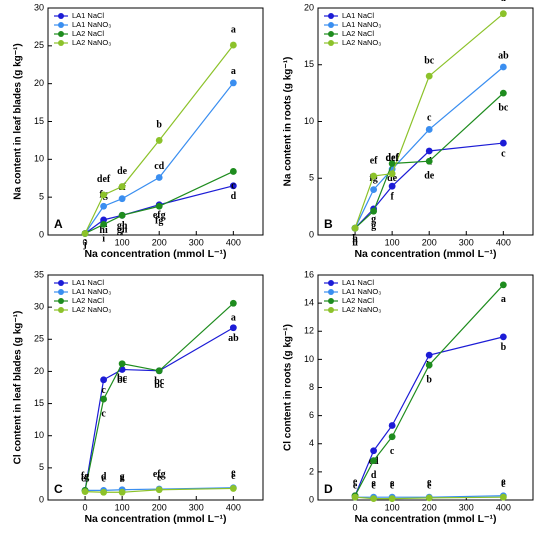 Image resolution: width=550 pixels, height=534 pixels. What do you see at coordinates (18, 121) in the screenshot?
I see `y-axis-label: Na content in leaf blades (g kg⁻¹)` at bounding box center [18, 121].